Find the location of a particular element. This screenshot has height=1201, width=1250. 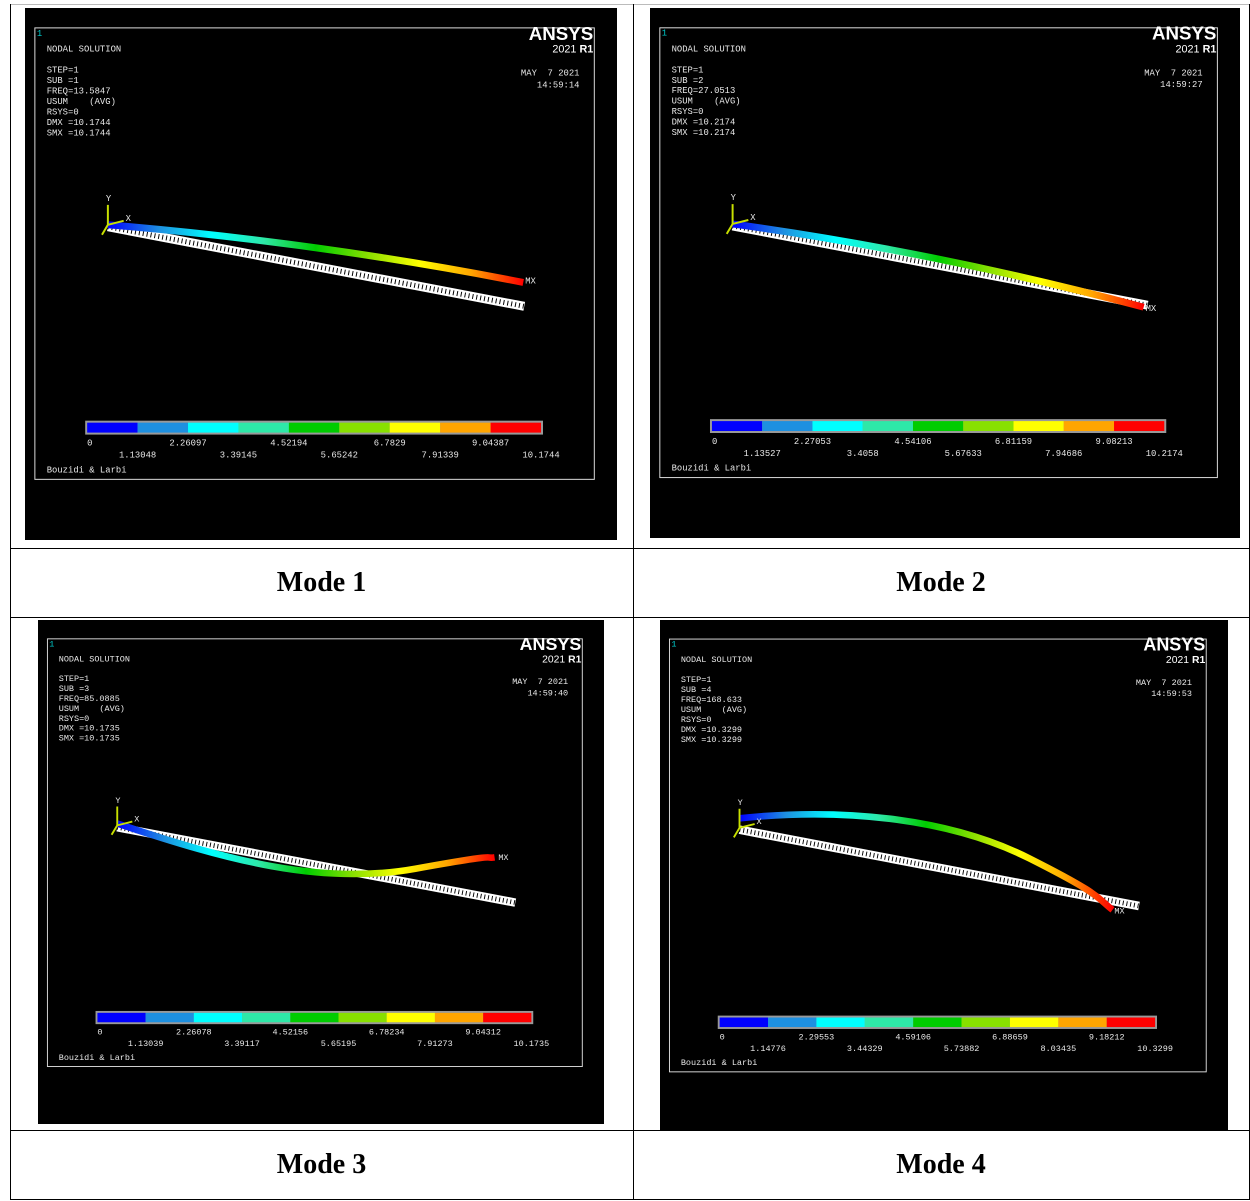

legend-label: 1.13039 is located at coordinates (146, 1044).